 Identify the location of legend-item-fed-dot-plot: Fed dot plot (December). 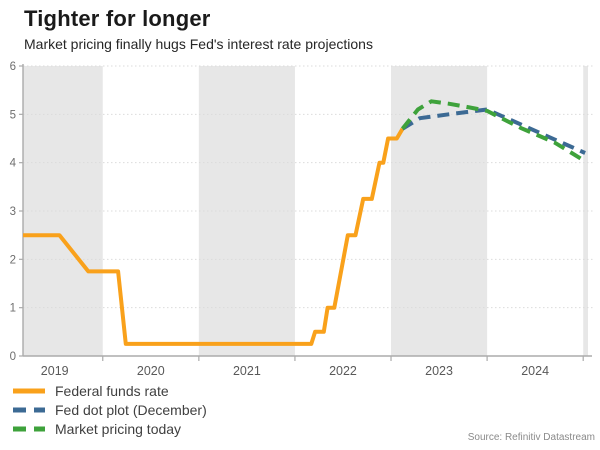
(109, 409).